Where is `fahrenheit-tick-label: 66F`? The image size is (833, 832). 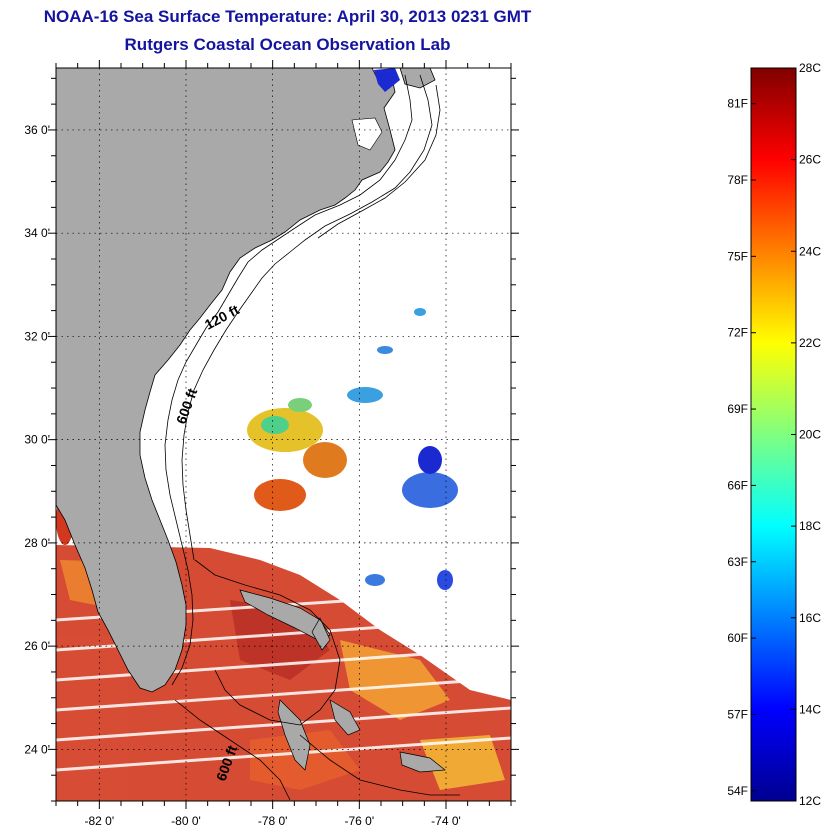 fahrenheit-tick-label: 66F is located at coordinates (737, 485).